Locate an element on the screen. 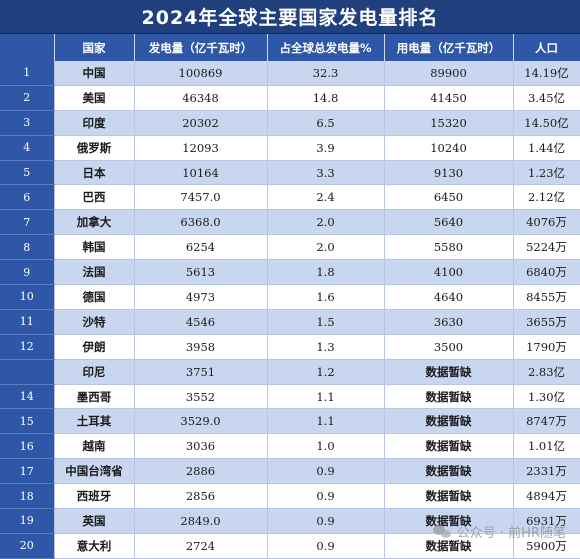  table-row: 6 巴西 7457.0 2.4 6450 2.12亿 is located at coordinates (290, 197).